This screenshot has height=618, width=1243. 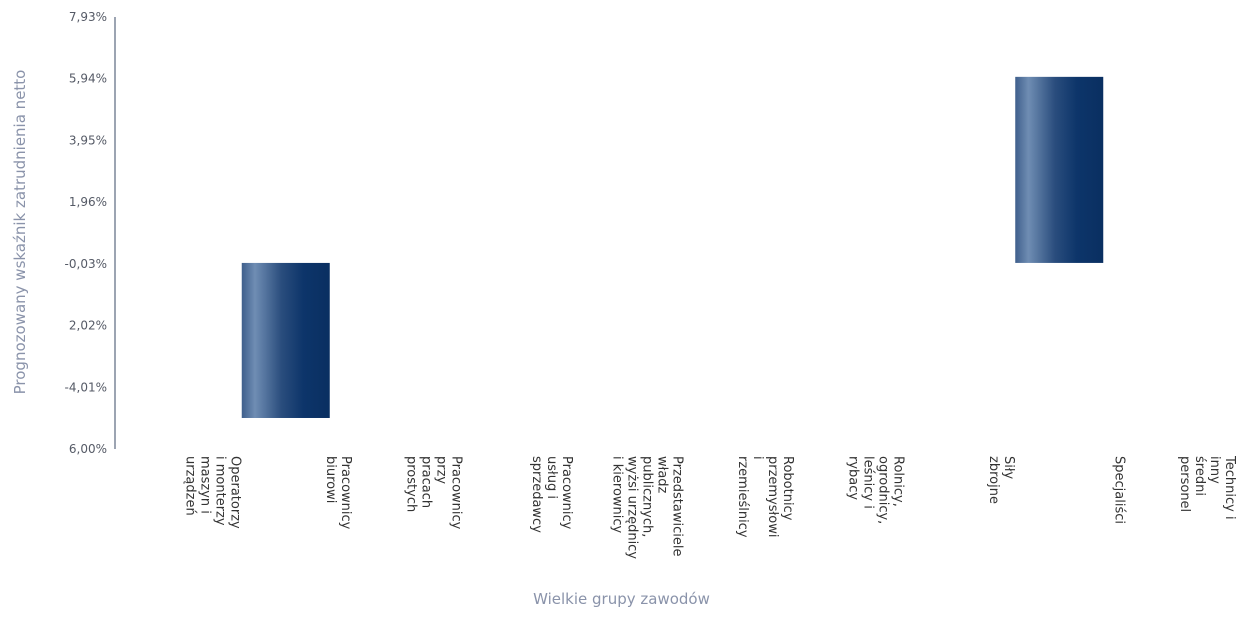 I want to click on y-tick-label: 7,93%, so click(x=88, y=17).